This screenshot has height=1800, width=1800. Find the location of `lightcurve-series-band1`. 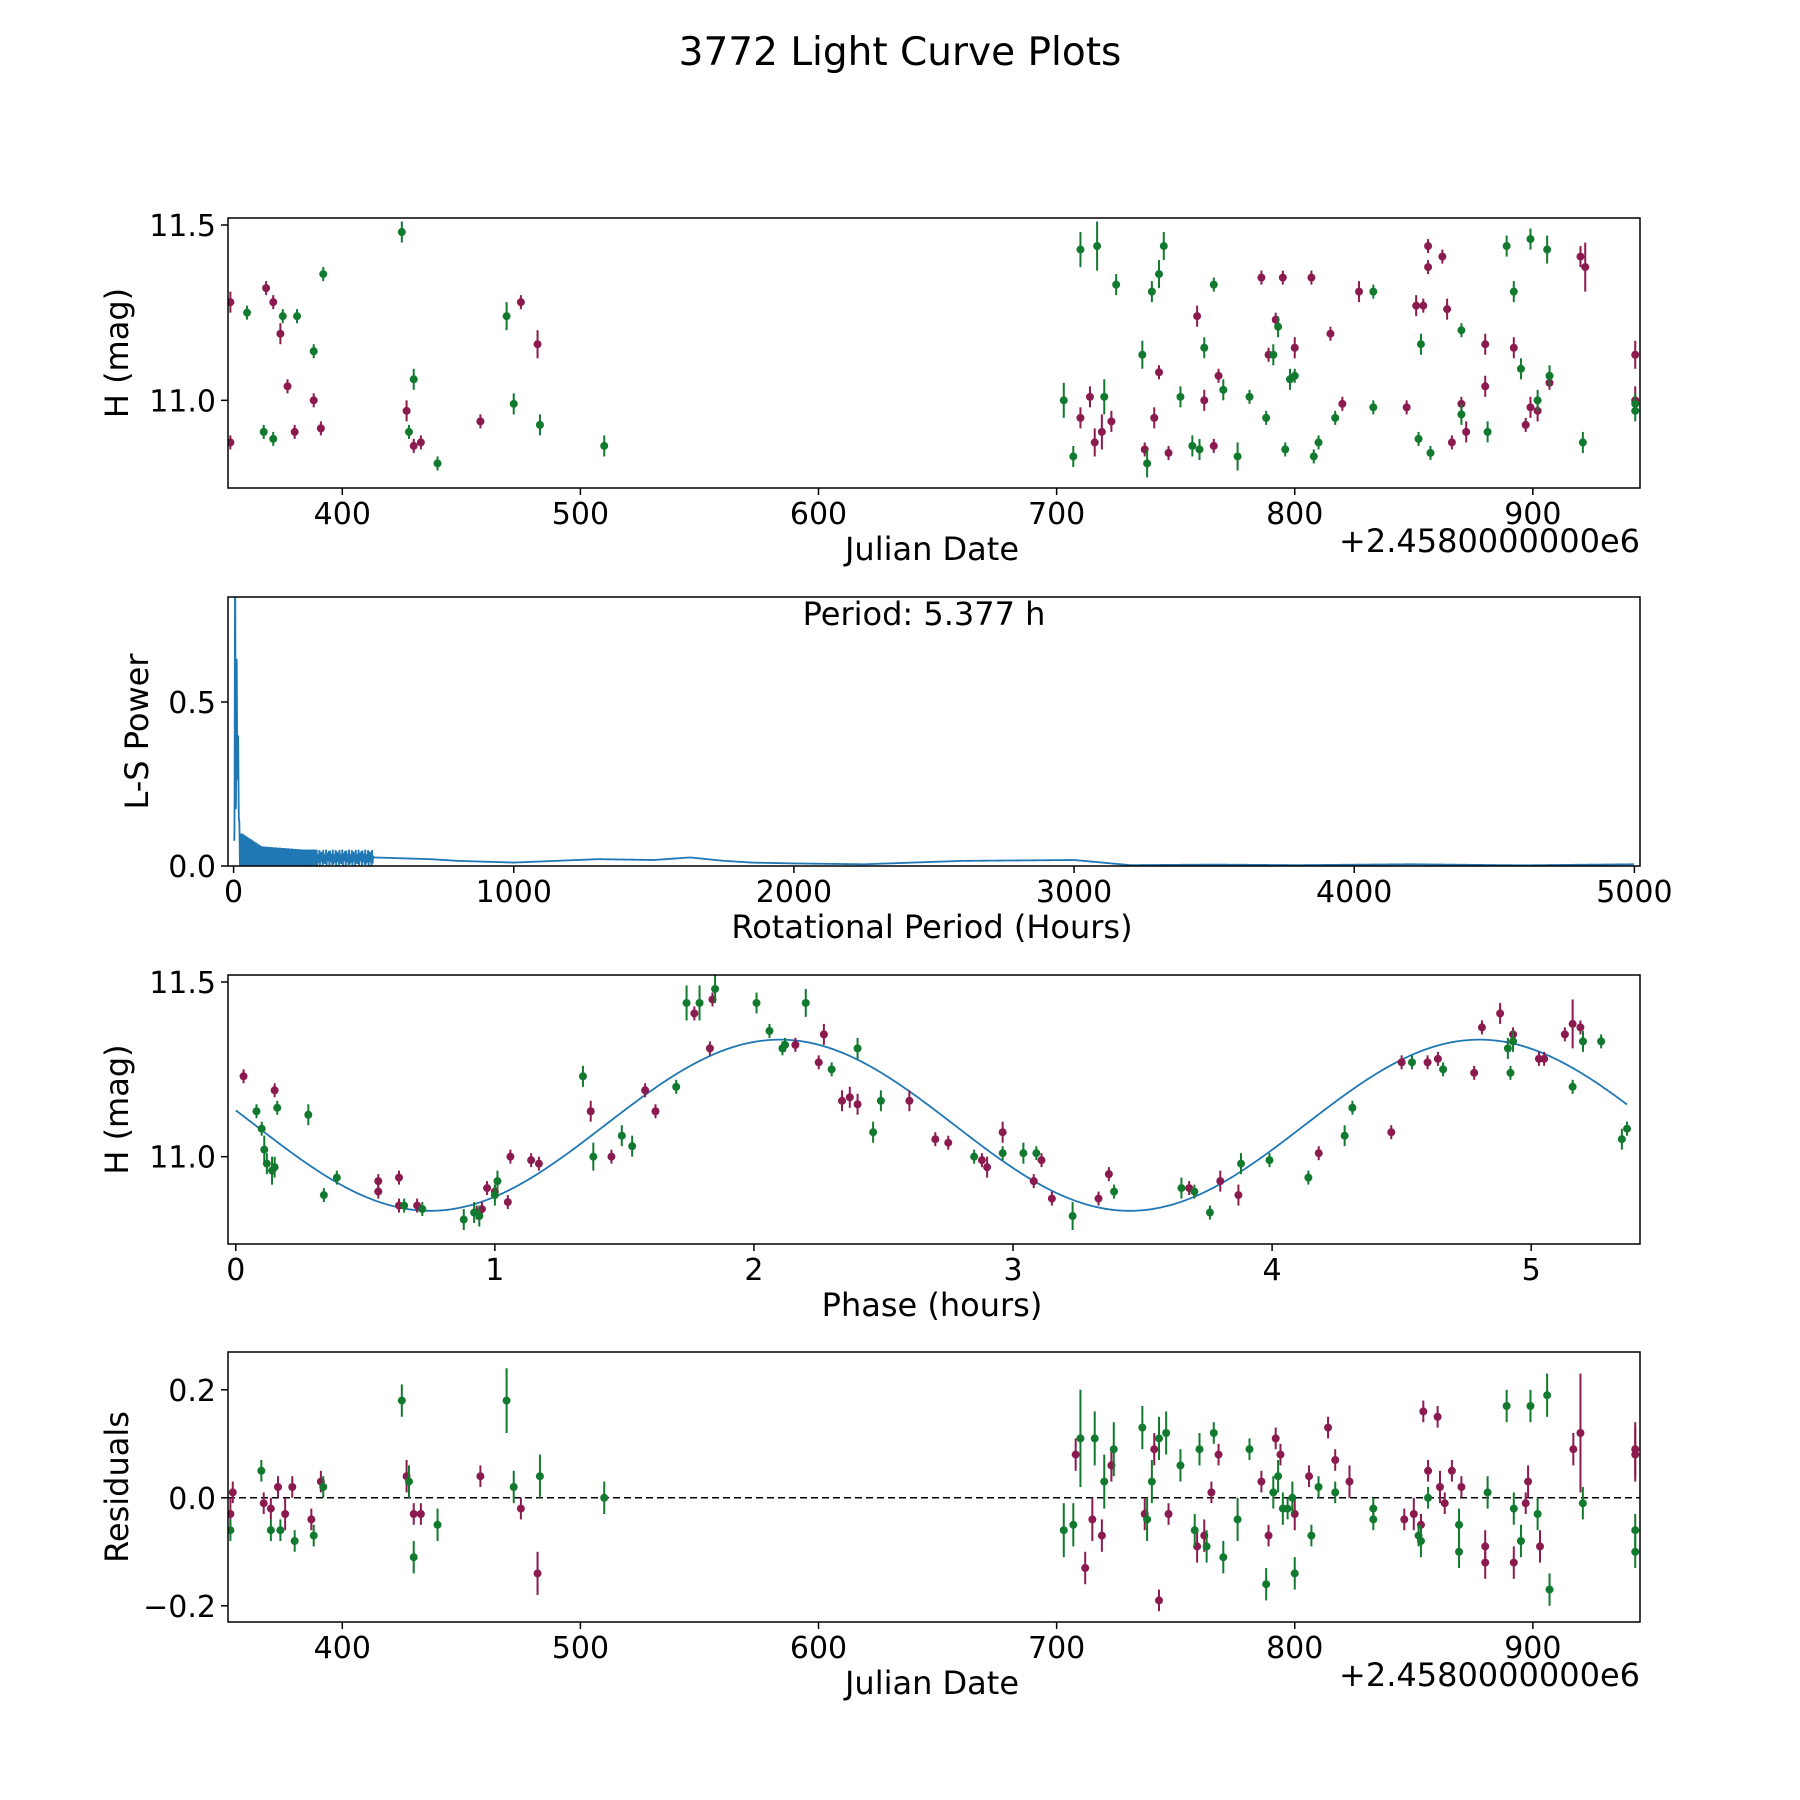

lightcurve-series-band1 is located at coordinates (934, 349).